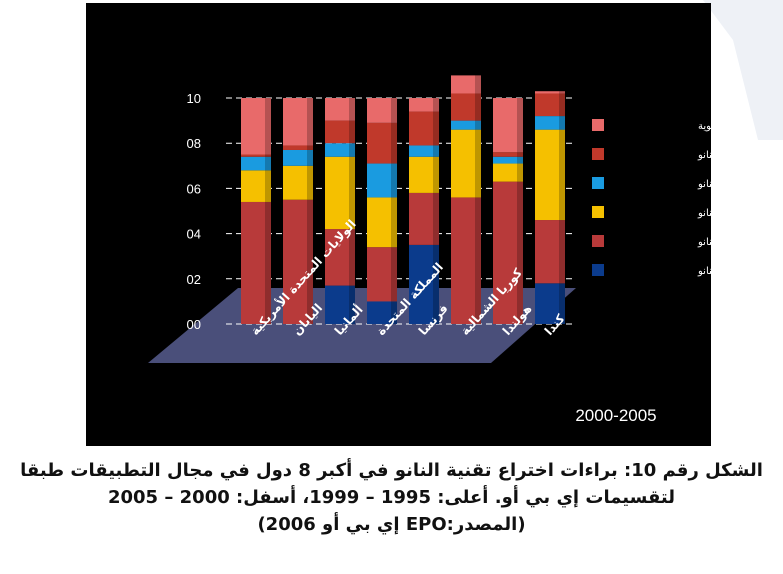  Describe the element at coordinates (704, 184) in the screenshot. I see `legend-label: مواد النانو` at that location.